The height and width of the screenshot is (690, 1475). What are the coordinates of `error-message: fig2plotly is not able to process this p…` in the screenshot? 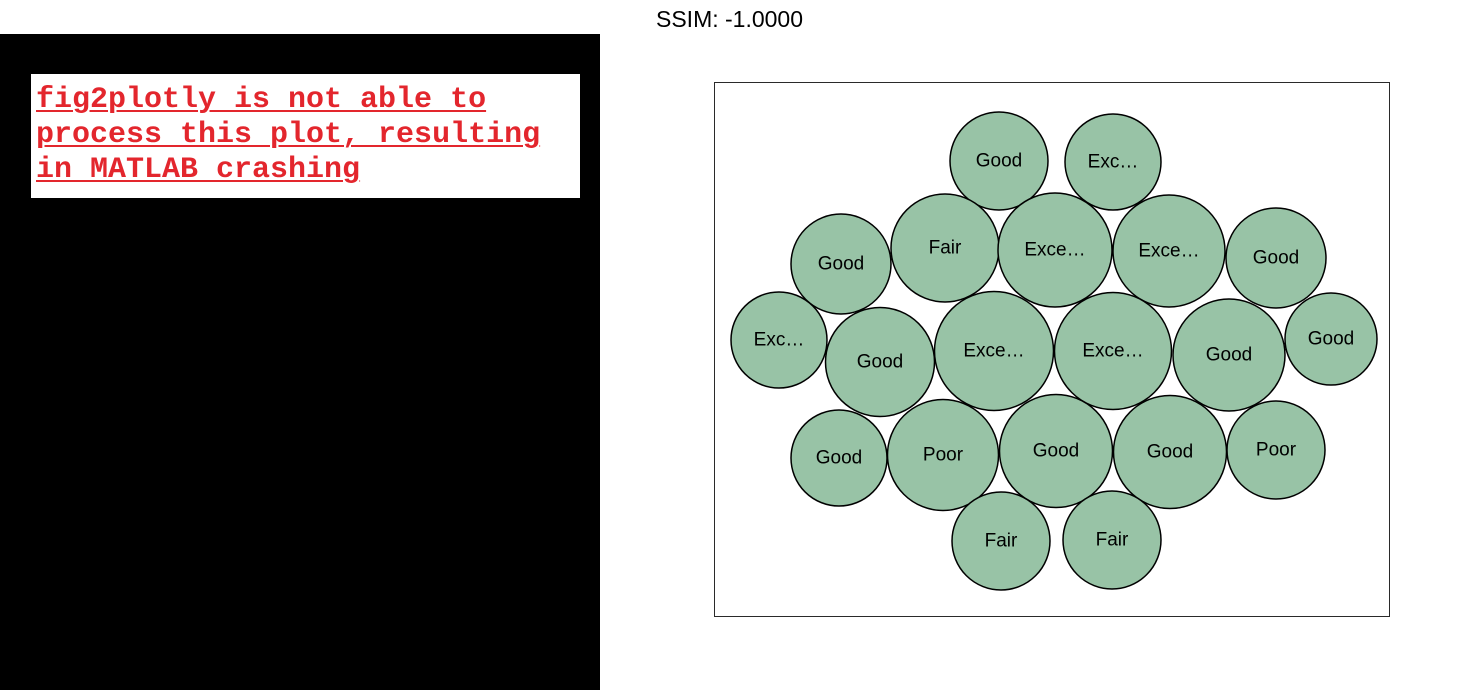 It's located at (288, 135).